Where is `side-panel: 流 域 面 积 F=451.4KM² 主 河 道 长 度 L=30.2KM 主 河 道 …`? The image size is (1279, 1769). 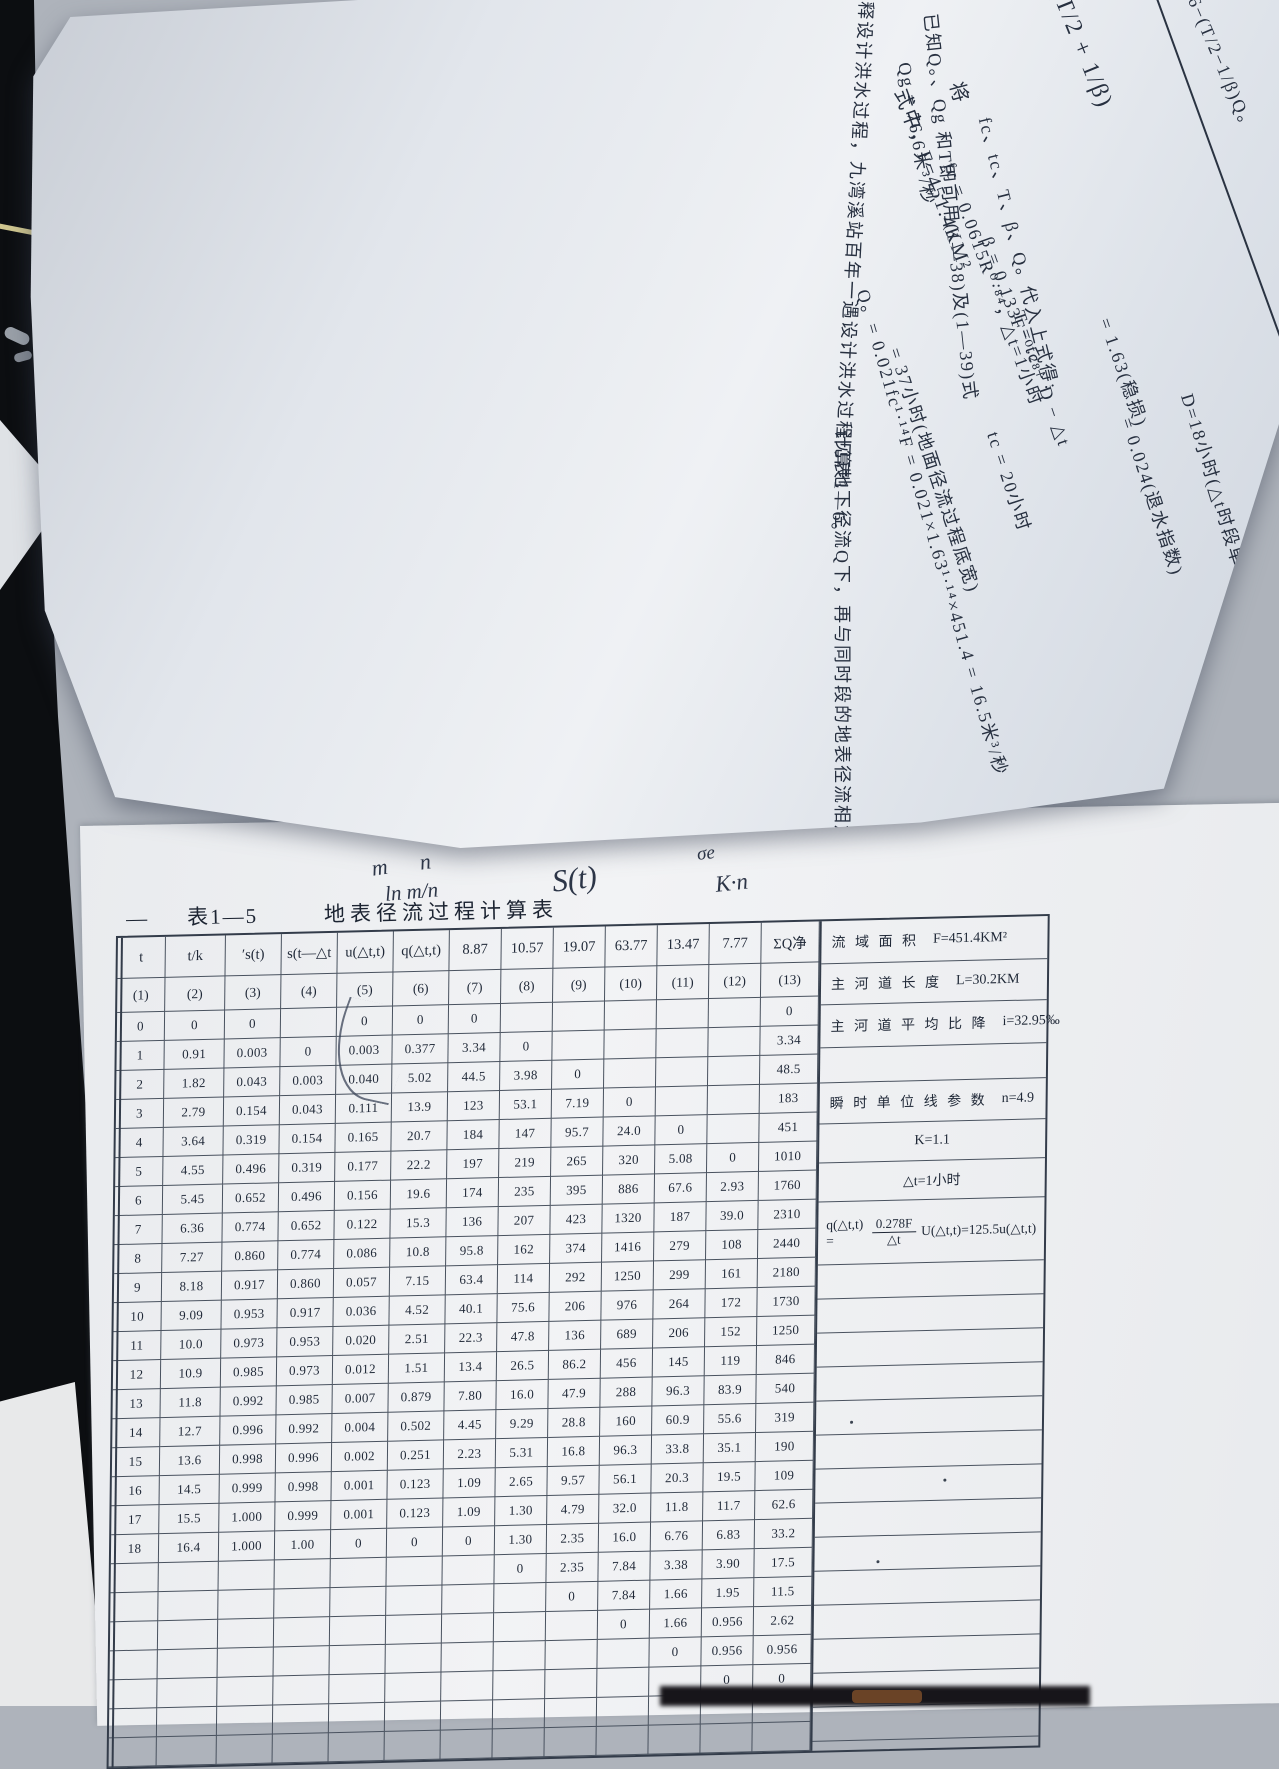 side-panel: 流 域 面 积 F=451.4KM² 主 河 道 长 度 L=30.2KM 主 河 道 … is located at coordinates (935, 1333).